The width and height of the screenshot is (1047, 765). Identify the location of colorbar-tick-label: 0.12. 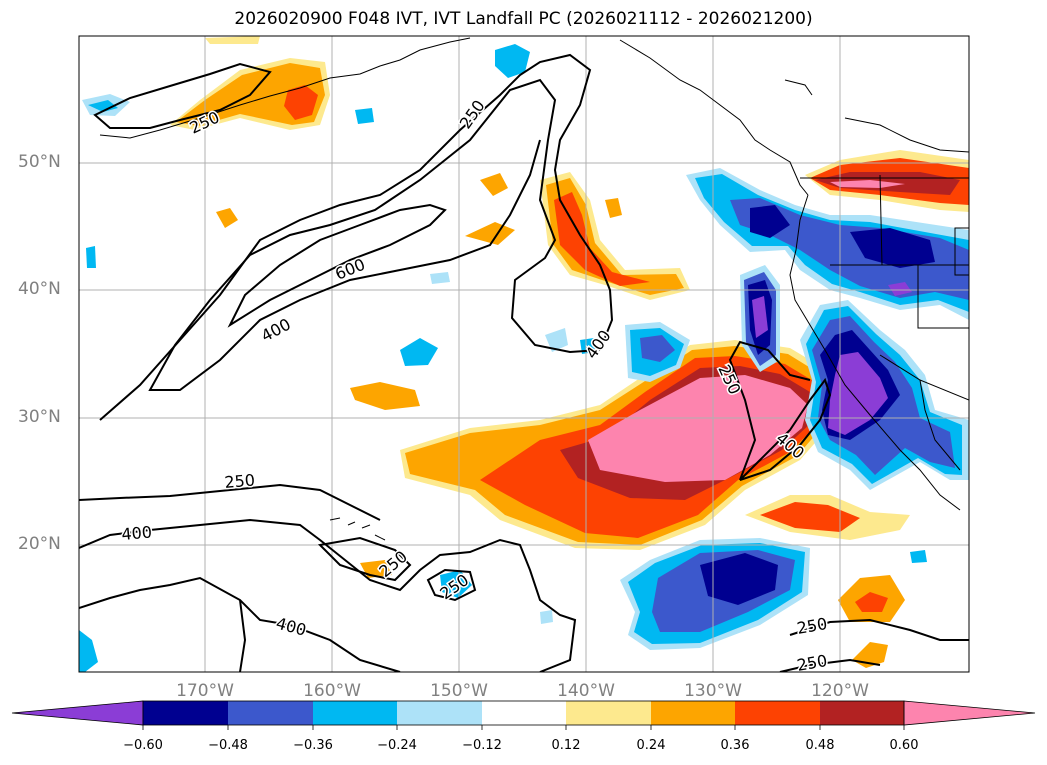
(566, 745).